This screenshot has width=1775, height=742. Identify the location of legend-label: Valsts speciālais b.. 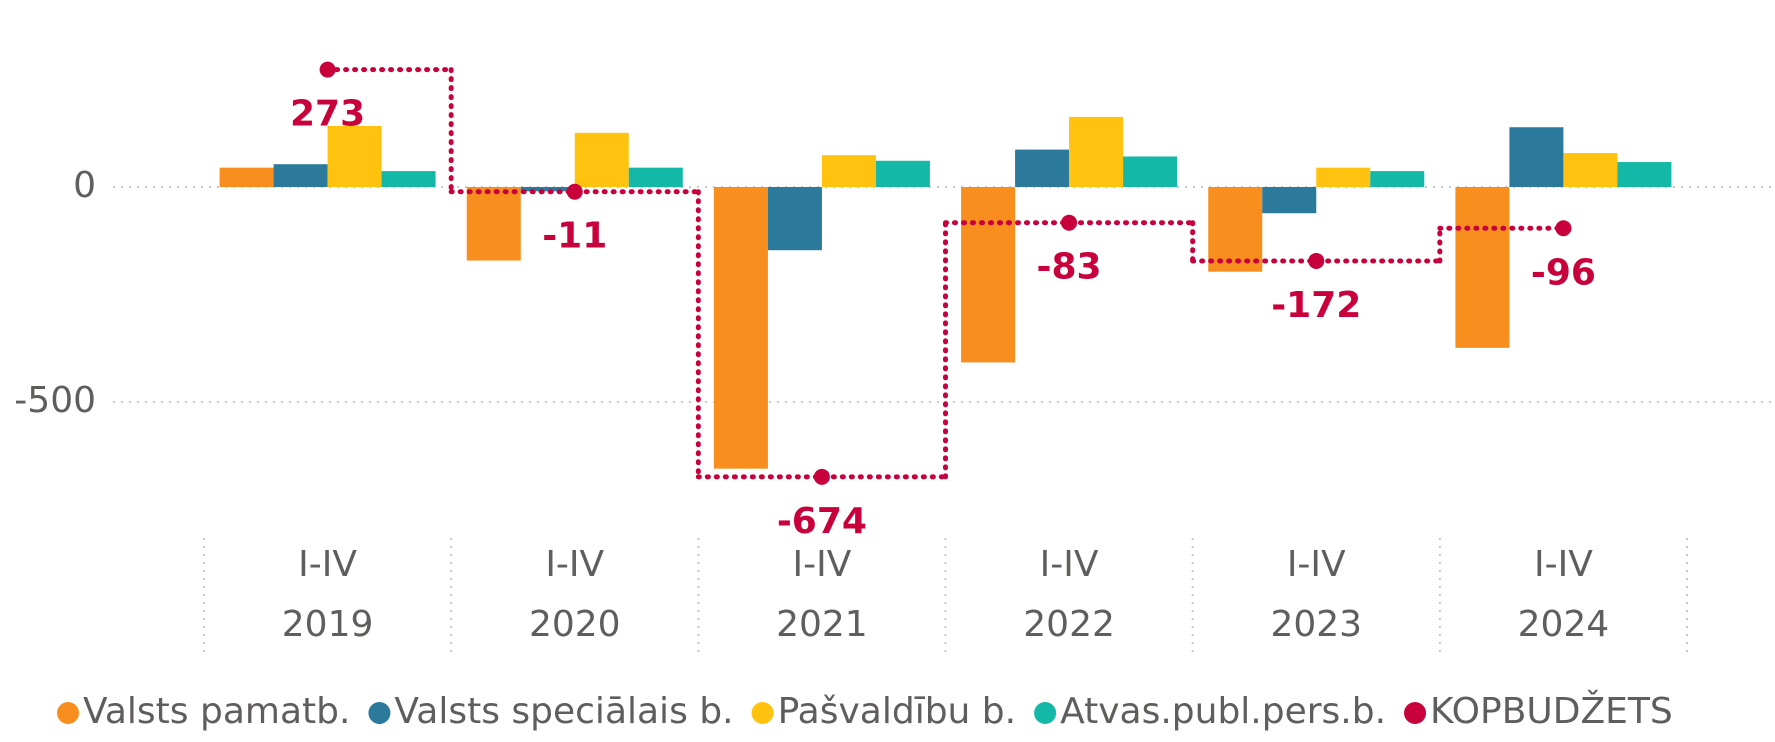
(563, 711).